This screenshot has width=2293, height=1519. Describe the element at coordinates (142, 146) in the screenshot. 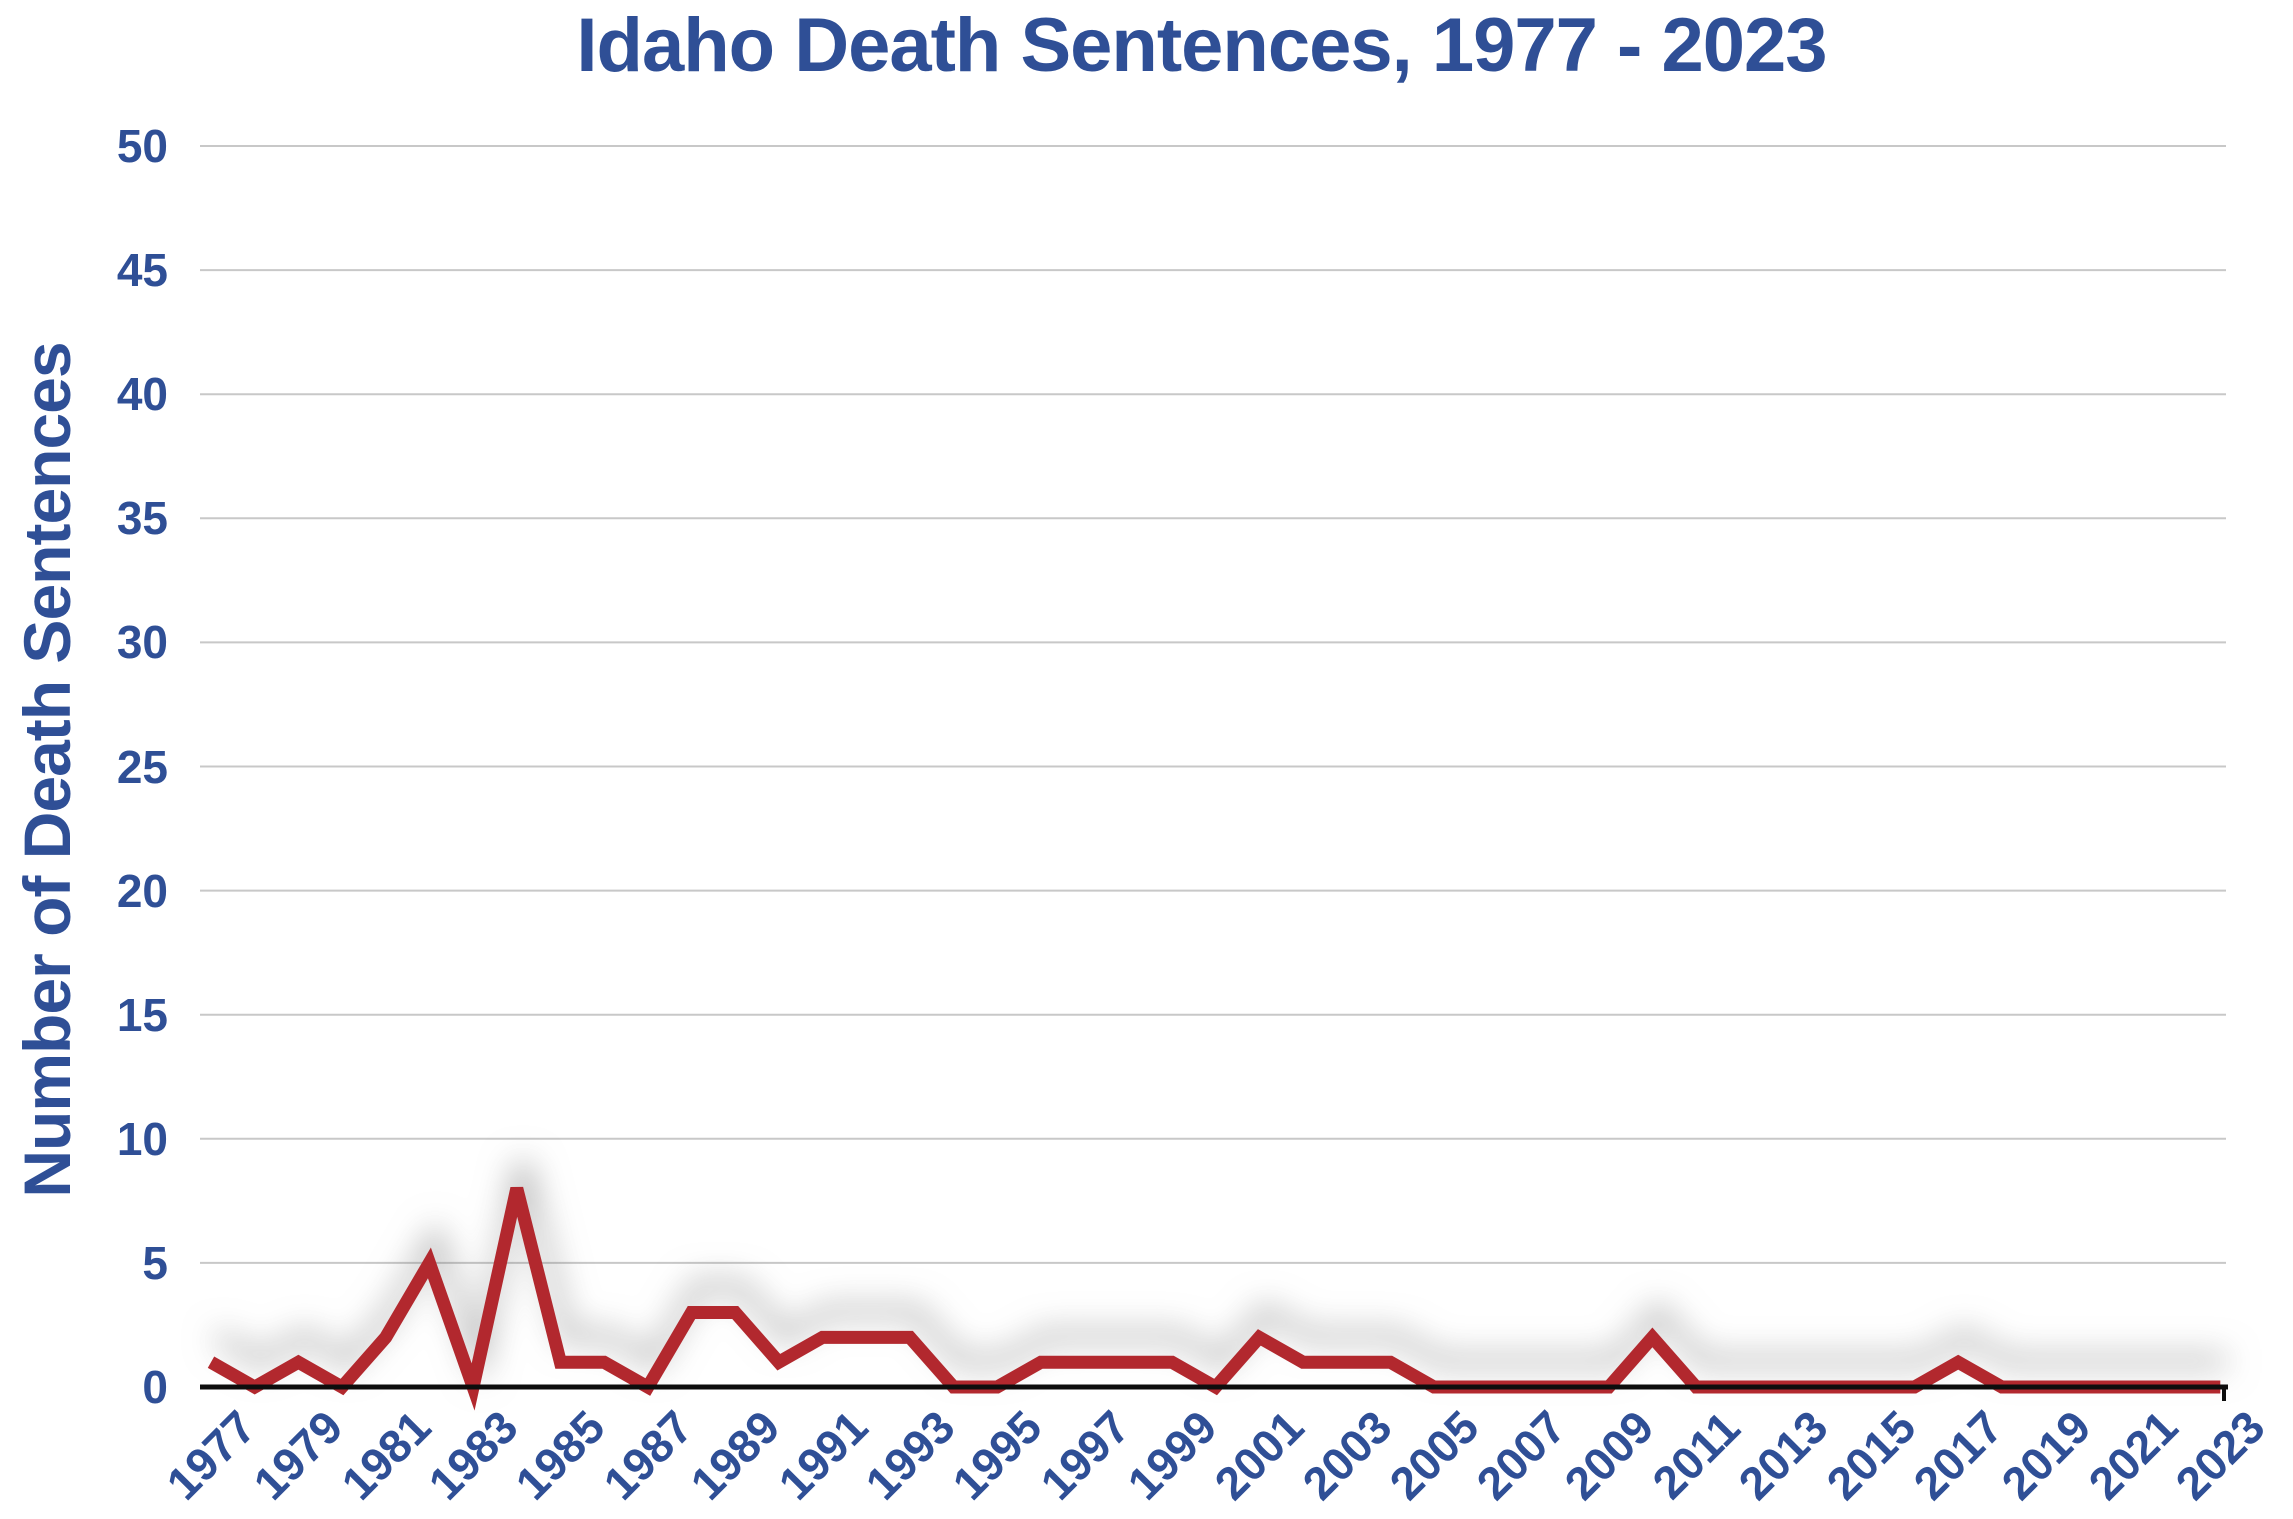

I see `y-tick-label: 50` at that location.